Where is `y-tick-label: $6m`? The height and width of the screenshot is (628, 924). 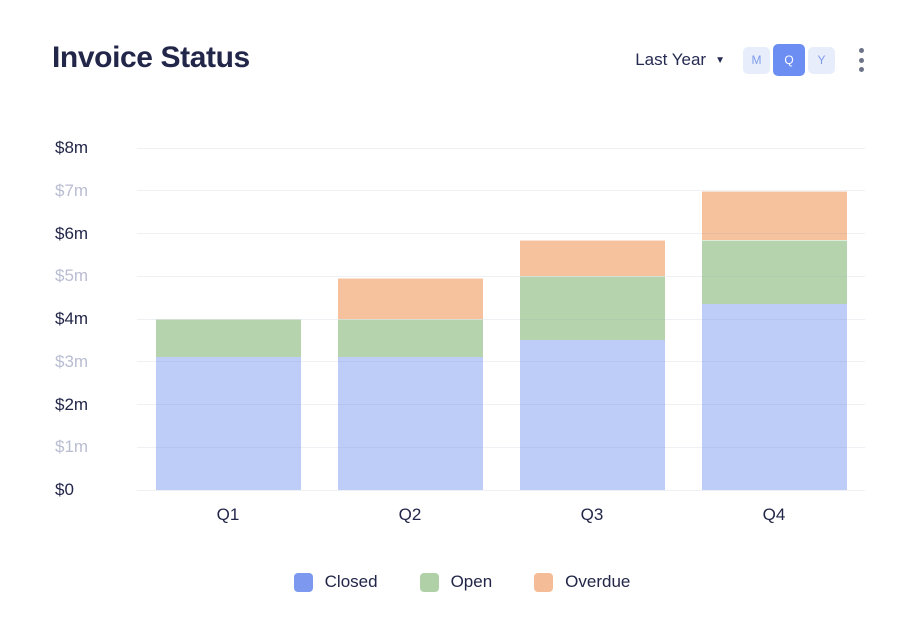 y-tick-label: $6m is located at coordinates (72, 233).